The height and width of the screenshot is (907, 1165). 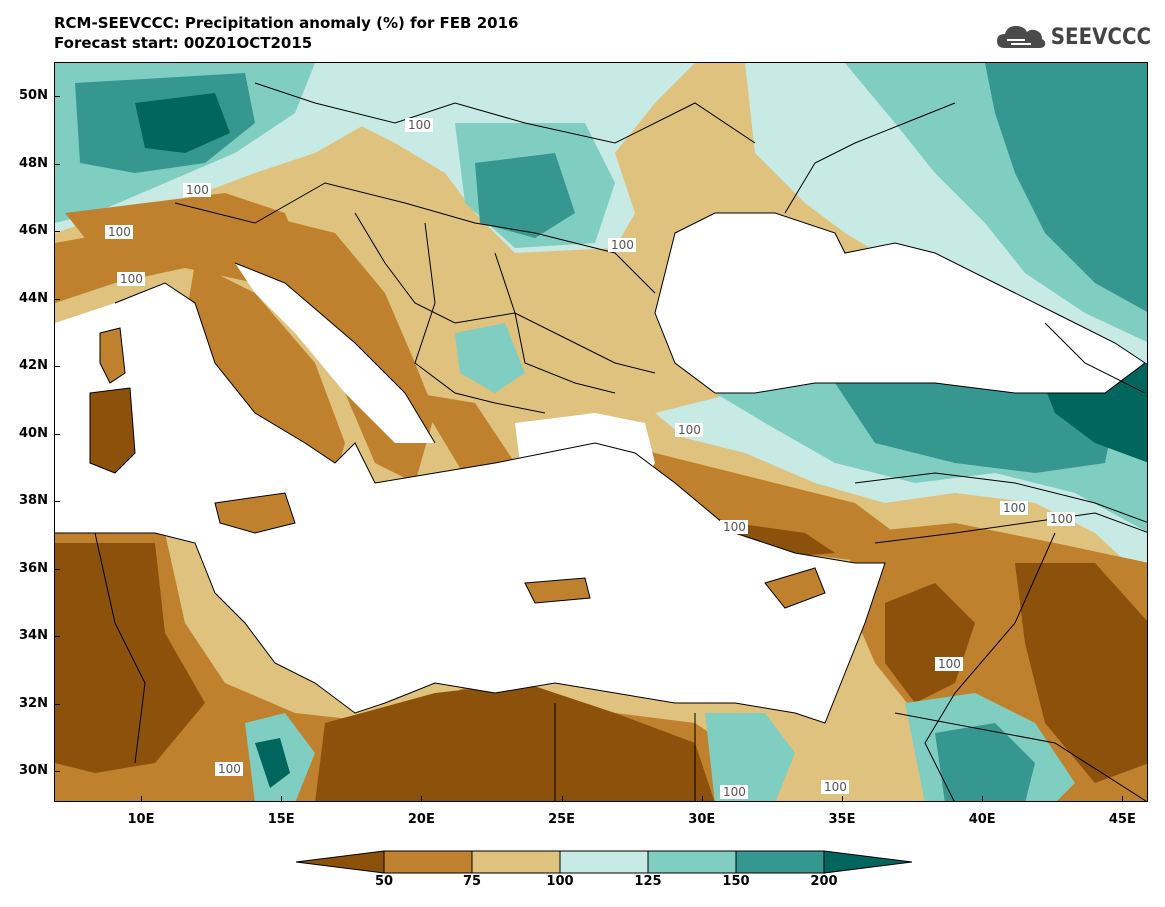 I want to click on sicily, so click(x=255, y=513).